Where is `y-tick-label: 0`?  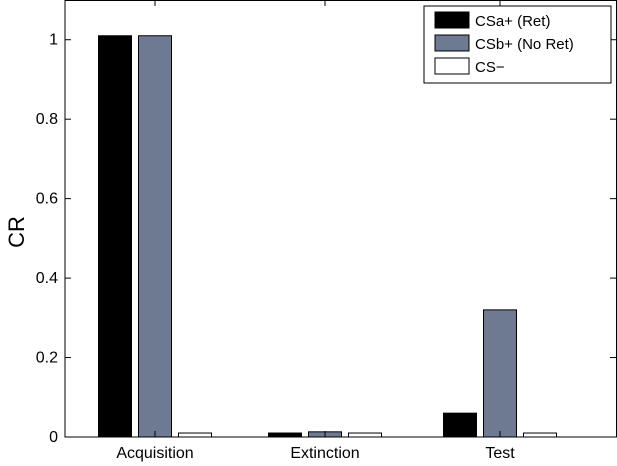 y-tick-label: 0 is located at coordinates (53, 437).